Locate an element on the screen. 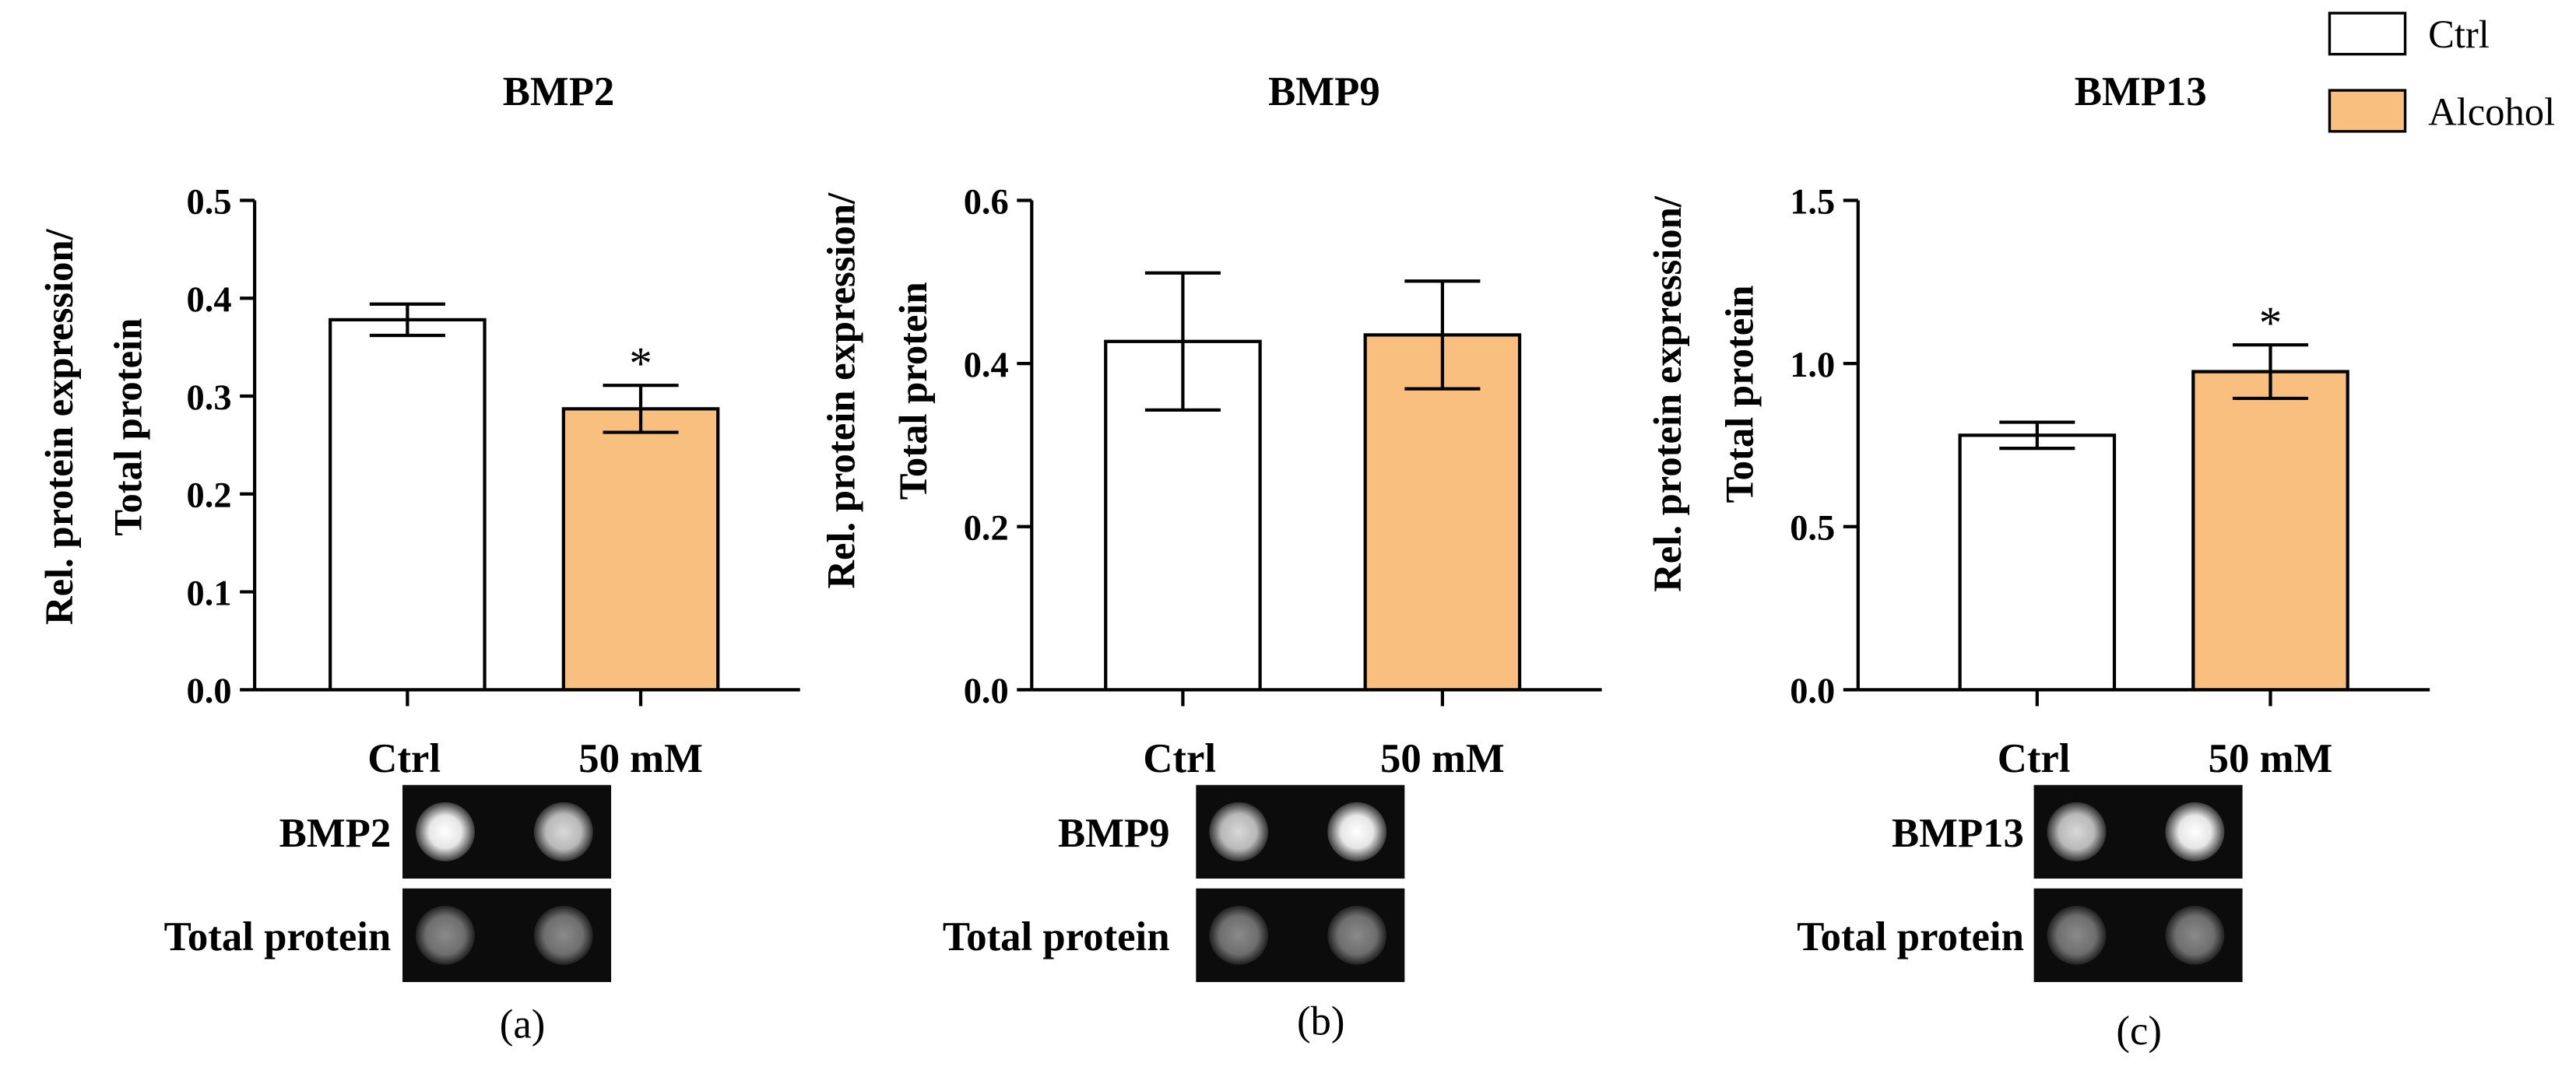 The height and width of the screenshot is (1070, 2576). y-tick-label: 1.0 is located at coordinates (1812, 366).